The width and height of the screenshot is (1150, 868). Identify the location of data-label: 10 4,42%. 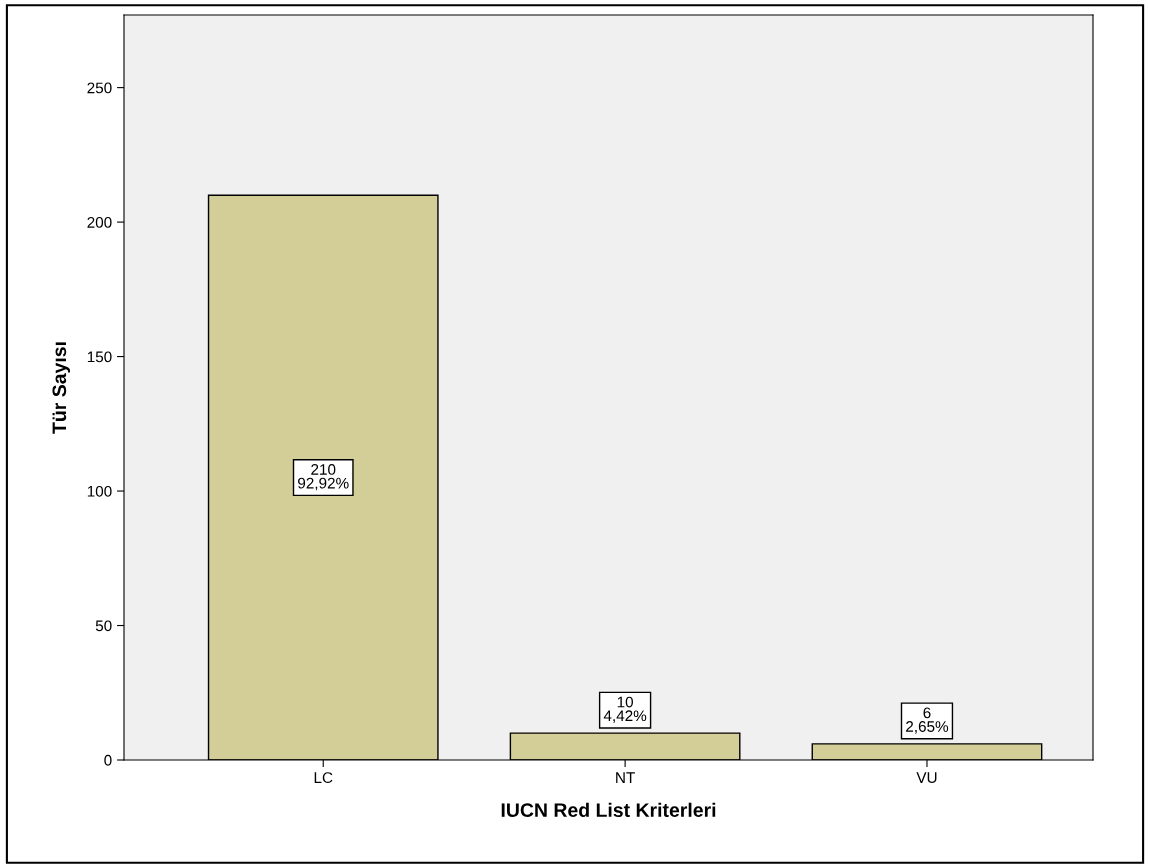
(625, 709).